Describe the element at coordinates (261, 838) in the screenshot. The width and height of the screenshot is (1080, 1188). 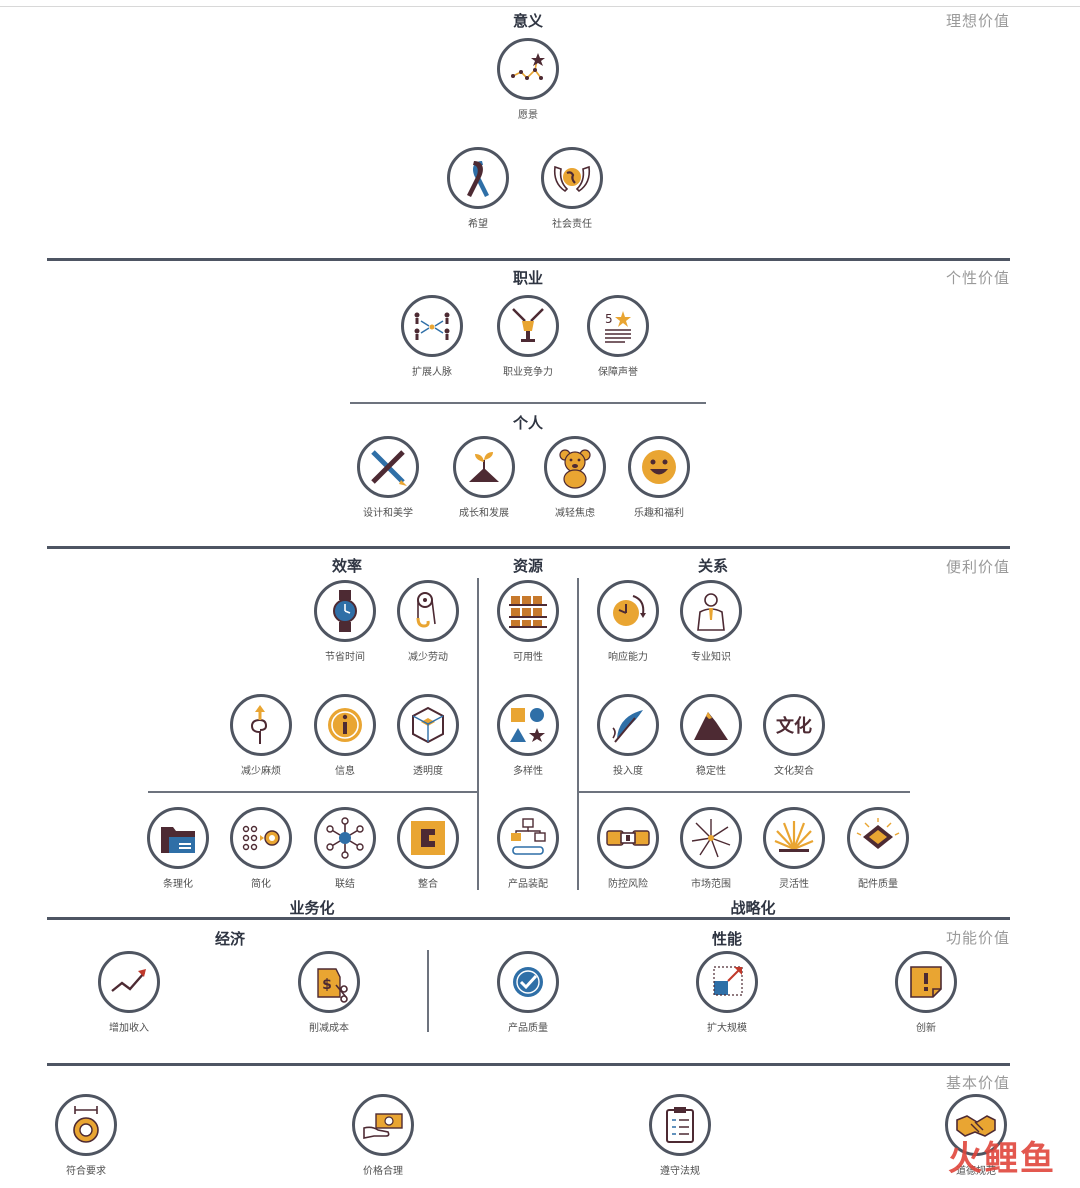
I see `dots-target-icon` at that location.